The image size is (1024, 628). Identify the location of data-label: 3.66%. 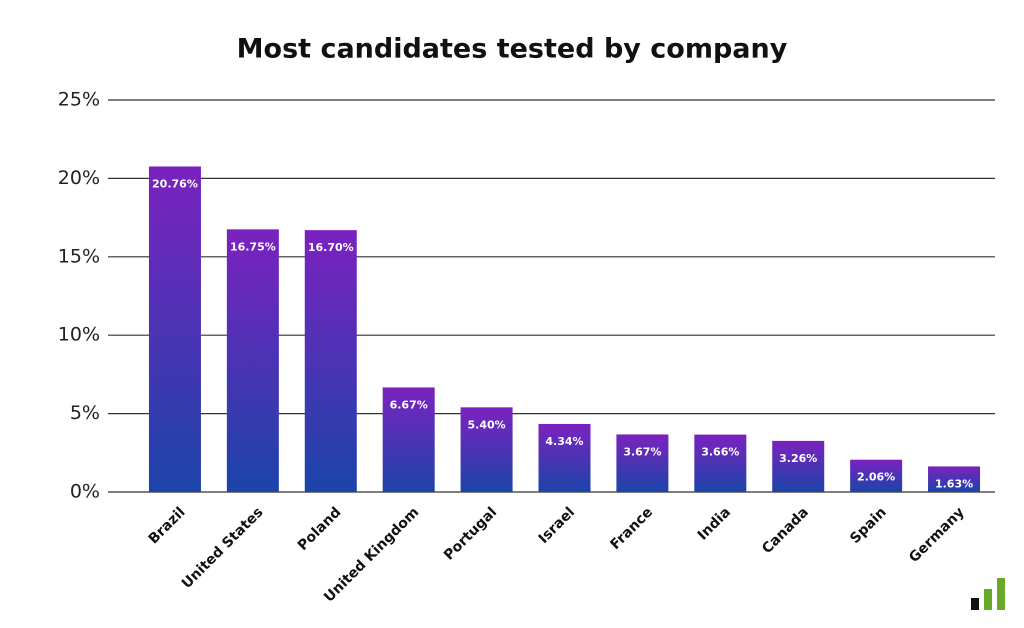
(720, 452).